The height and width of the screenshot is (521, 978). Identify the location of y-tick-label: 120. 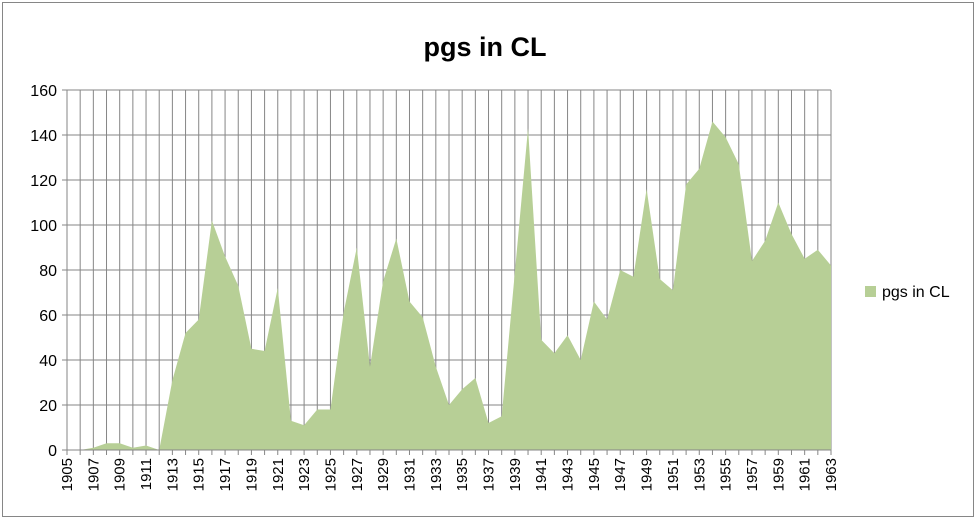
(43, 181).